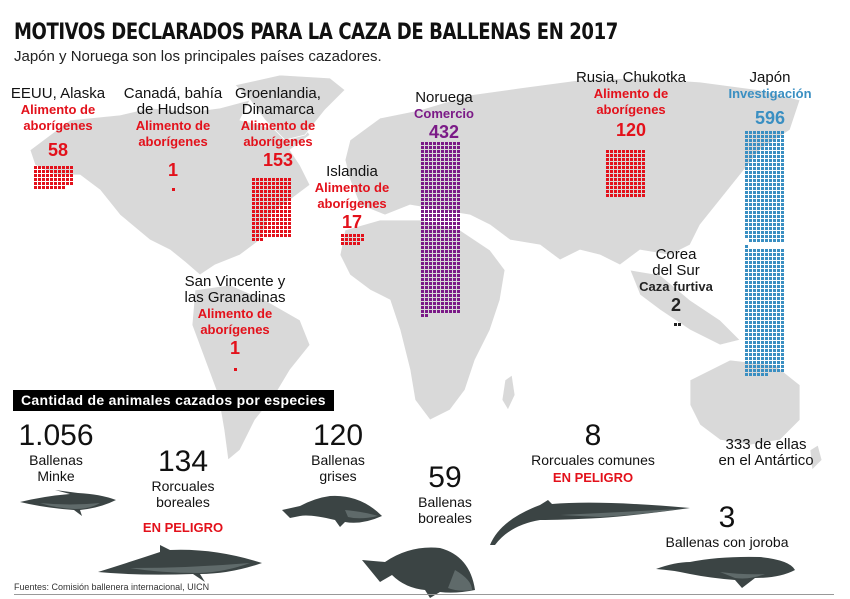  Describe the element at coordinates (173, 93) in the screenshot. I see `country-name: Canadá, bahía` at that location.